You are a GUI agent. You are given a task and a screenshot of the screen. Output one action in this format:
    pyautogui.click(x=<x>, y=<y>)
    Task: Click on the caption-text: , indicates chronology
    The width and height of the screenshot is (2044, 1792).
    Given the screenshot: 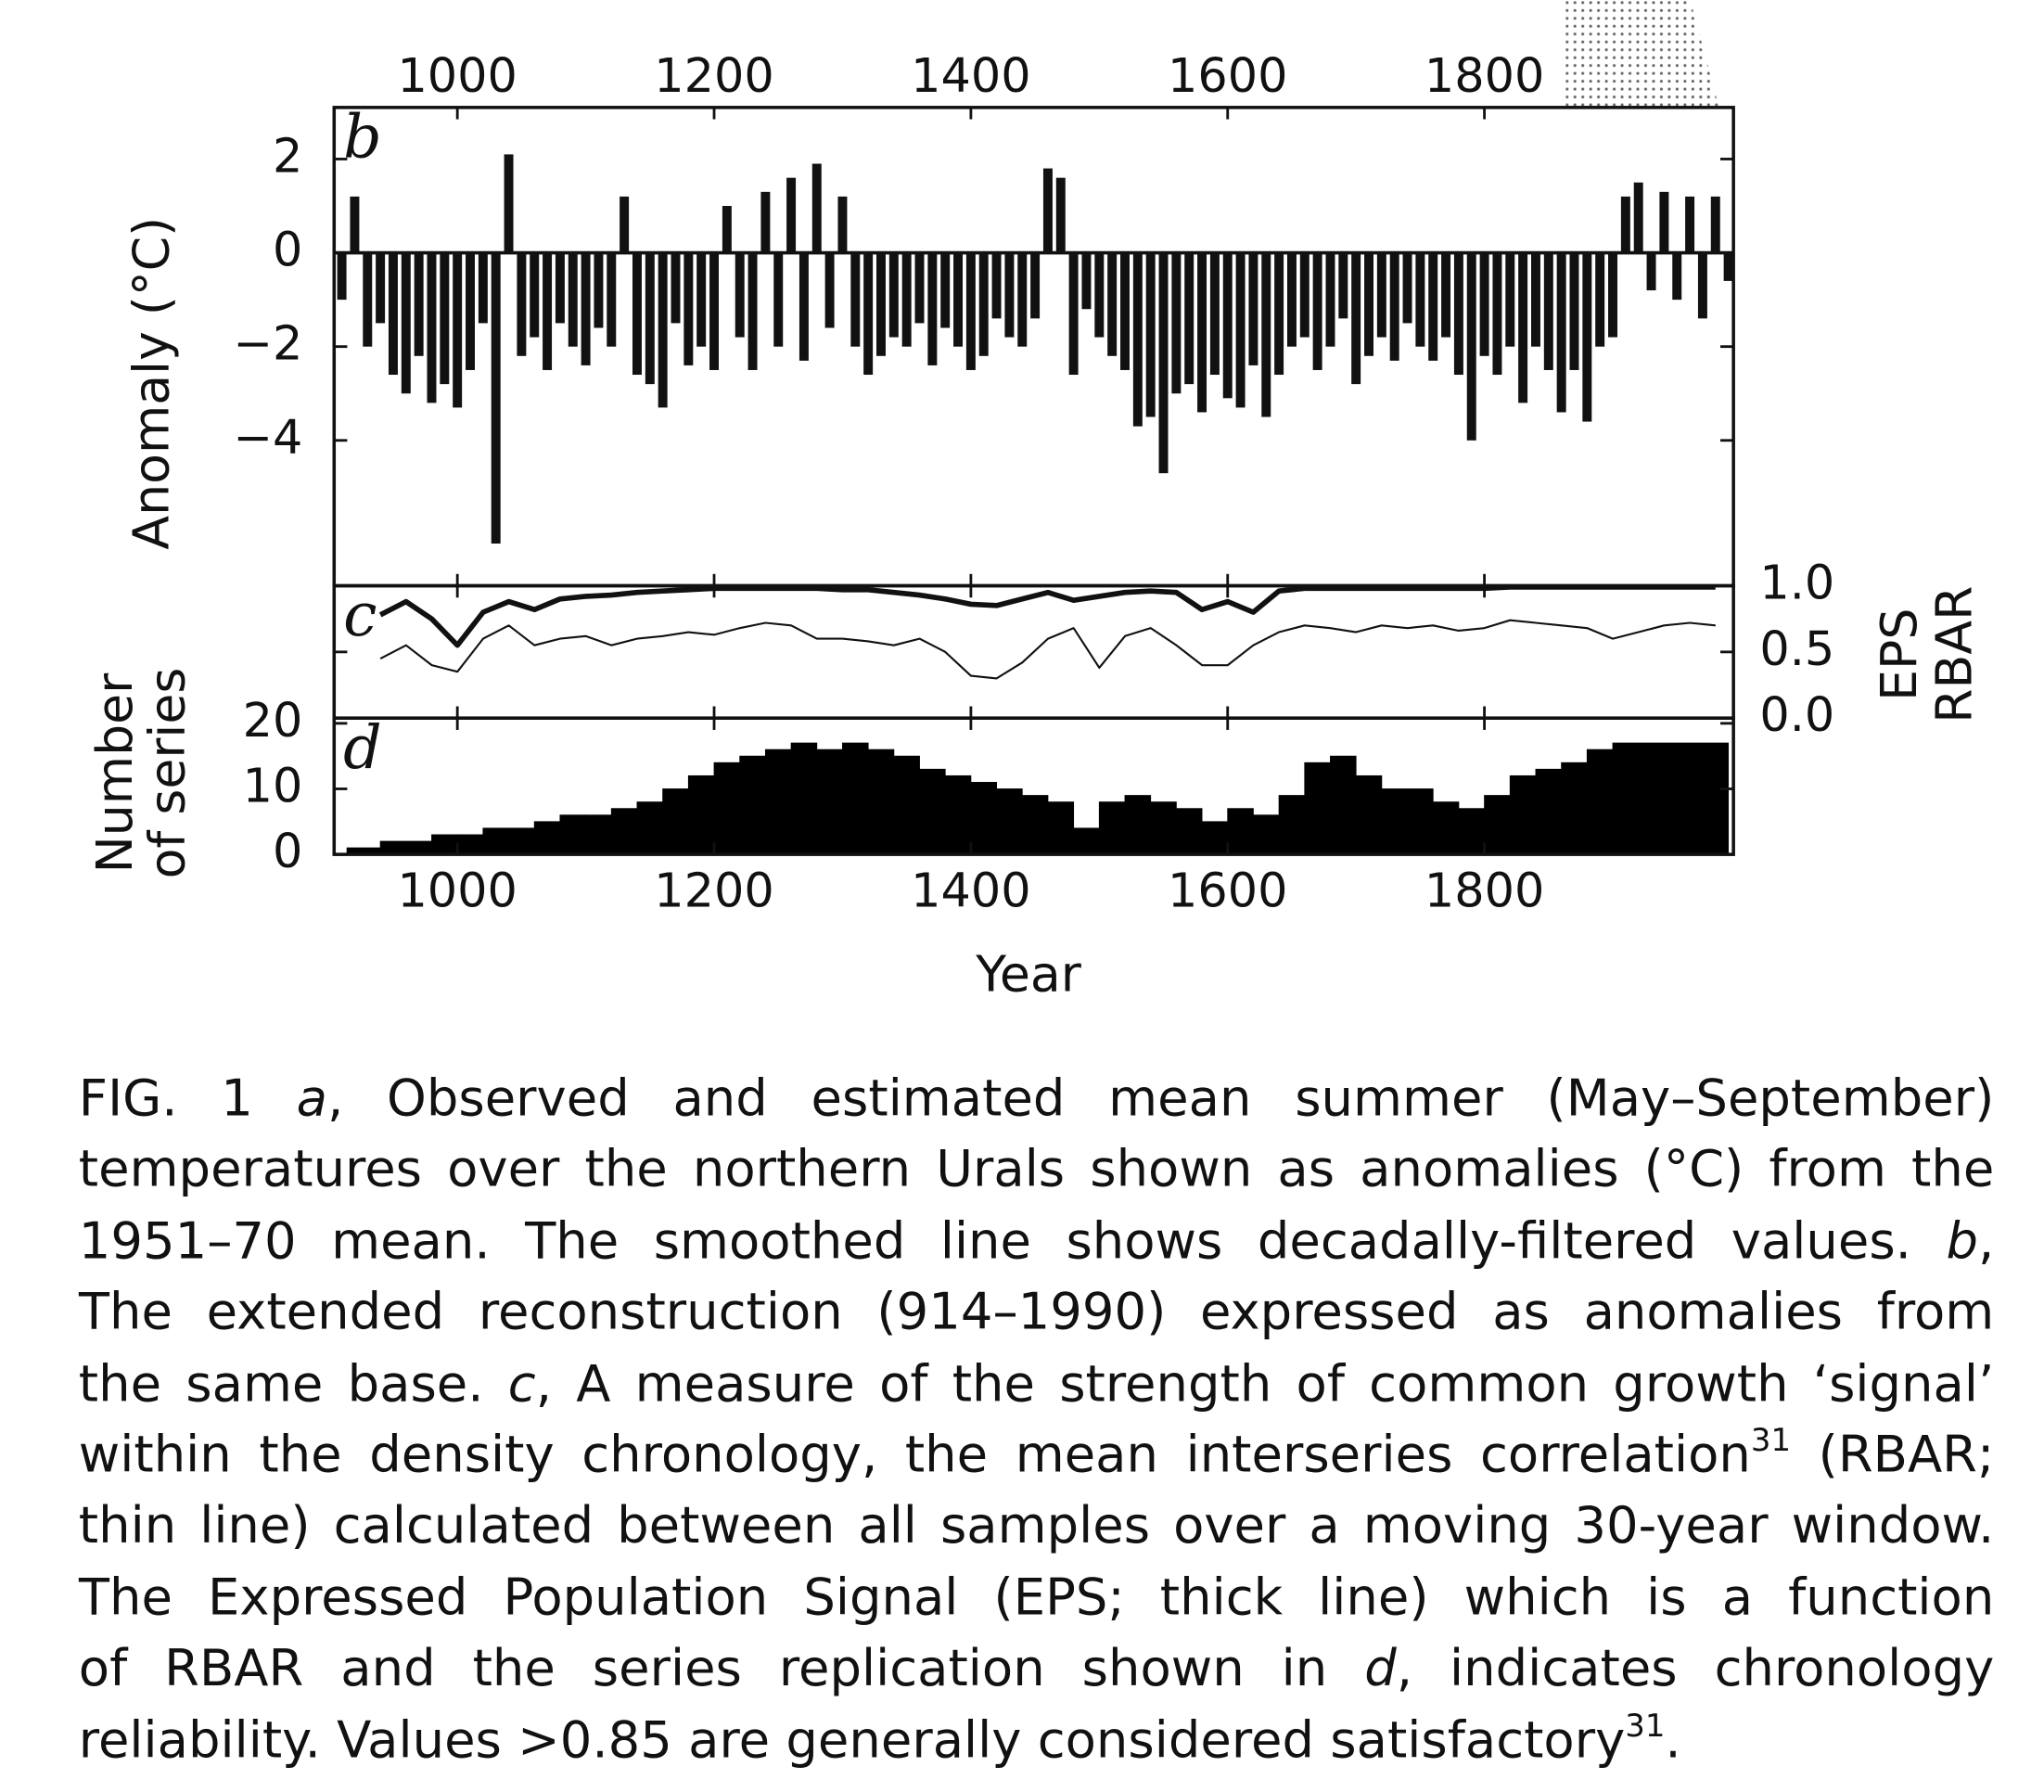 What is the action you would take?
    pyautogui.click(x=1695, y=1669)
    